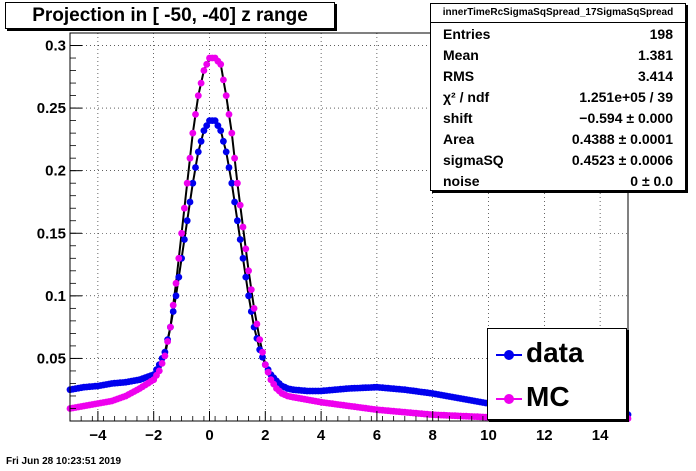  What do you see at coordinates (548, 396) in the screenshot?
I see `legend-label: MC` at bounding box center [548, 396].